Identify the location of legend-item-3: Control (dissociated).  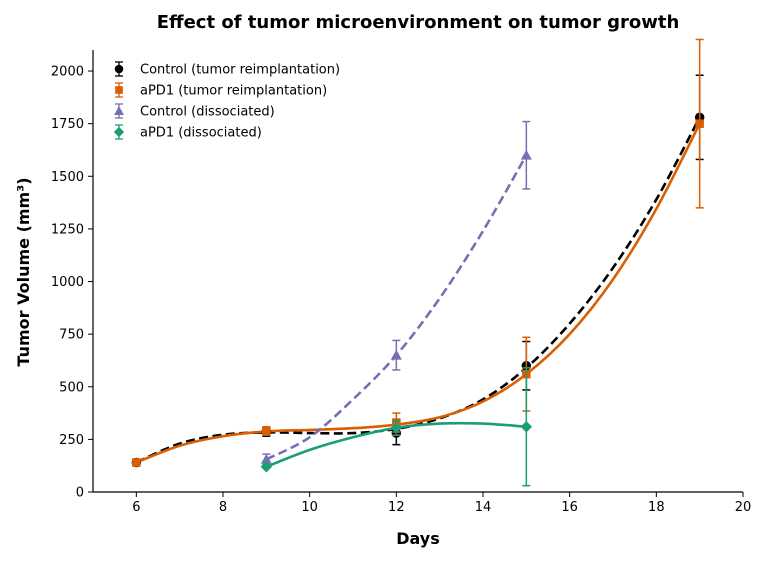
(194, 111).